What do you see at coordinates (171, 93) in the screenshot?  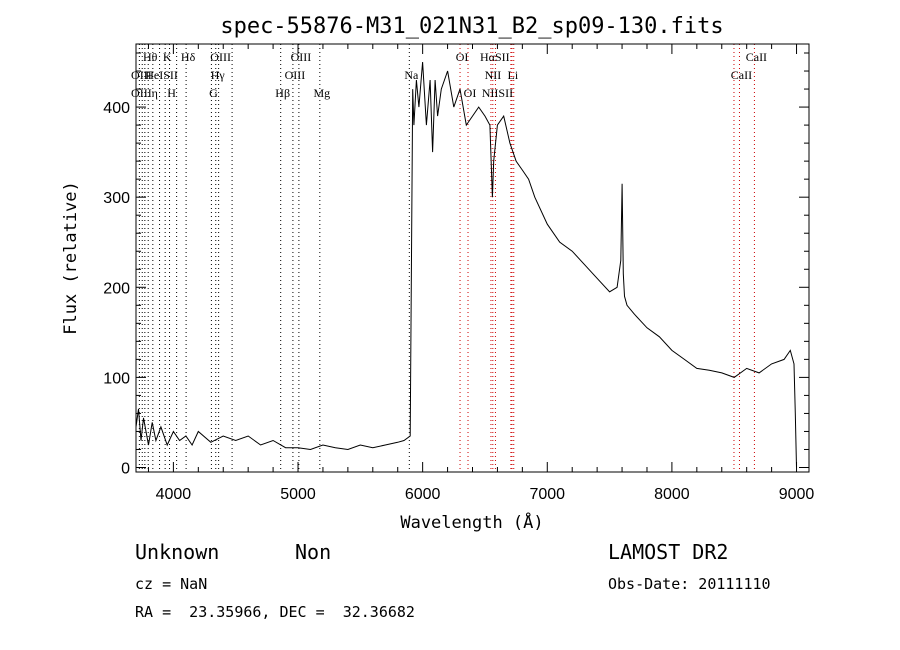 I see `spectral-line-label: H` at bounding box center [171, 93].